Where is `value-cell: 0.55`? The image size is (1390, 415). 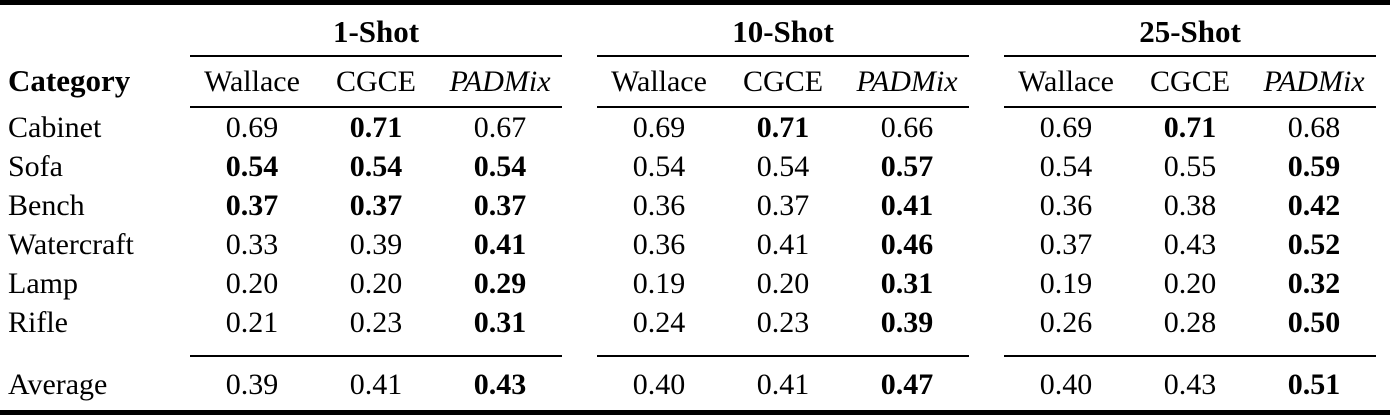
value-cell: 0.55 is located at coordinates (1190, 166).